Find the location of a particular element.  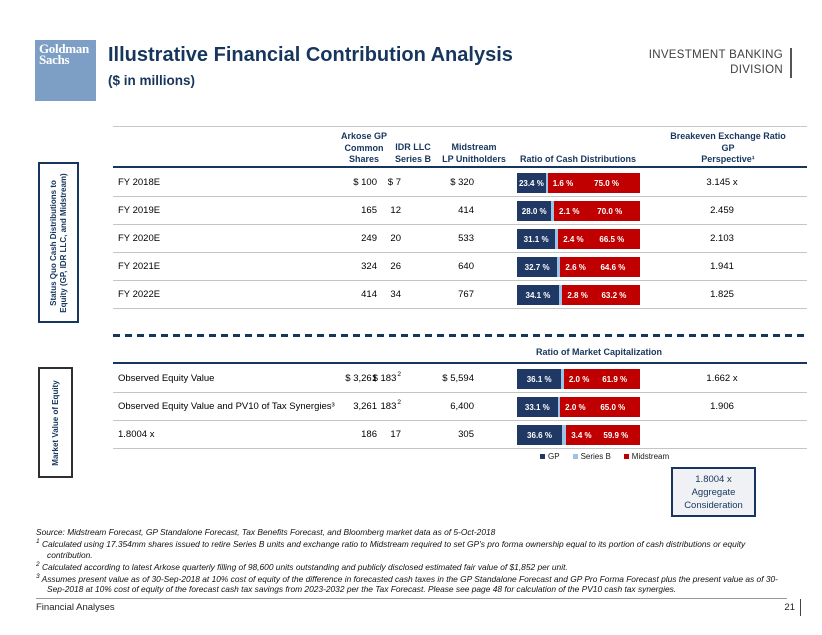

bar-segment-gp: 32.7 % is located at coordinates (537, 267).